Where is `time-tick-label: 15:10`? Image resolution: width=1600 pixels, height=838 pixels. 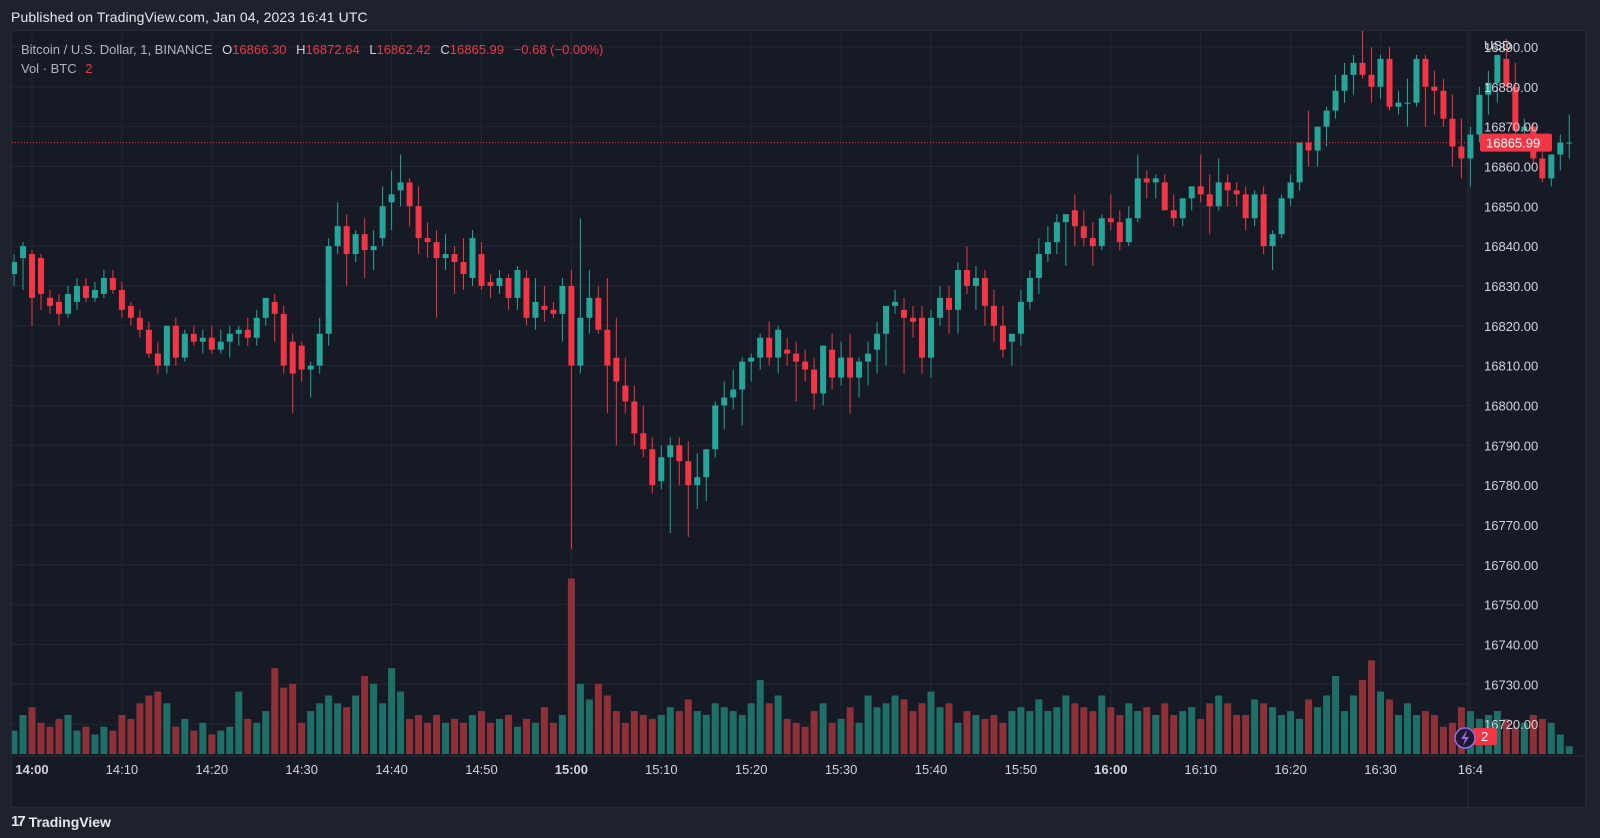
time-tick-label: 15:10 is located at coordinates (661, 769).